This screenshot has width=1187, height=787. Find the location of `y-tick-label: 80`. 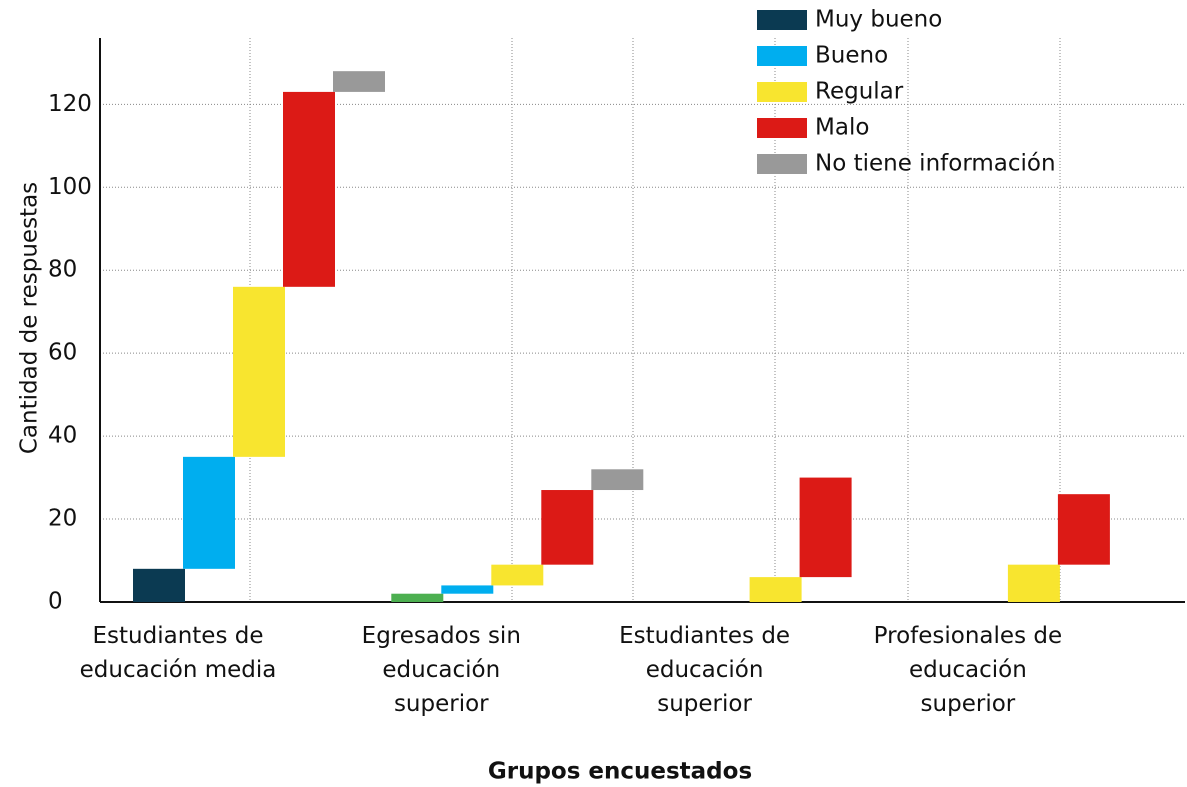

y-tick-label: 80 is located at coordinates (62, 270).